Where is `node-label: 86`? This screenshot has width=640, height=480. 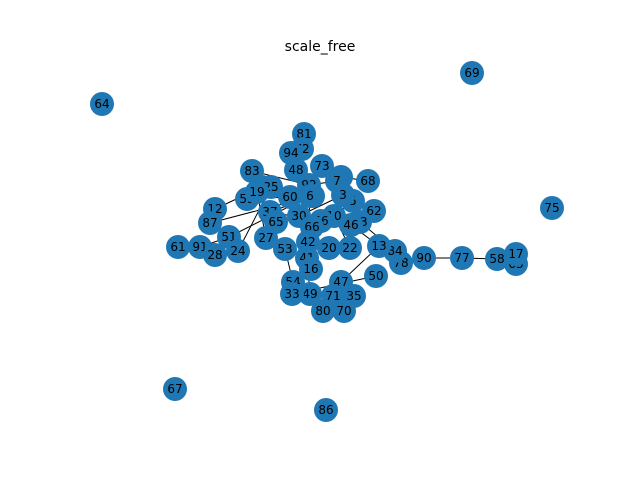
node-label: 86 is located at coordinates (325, 410).